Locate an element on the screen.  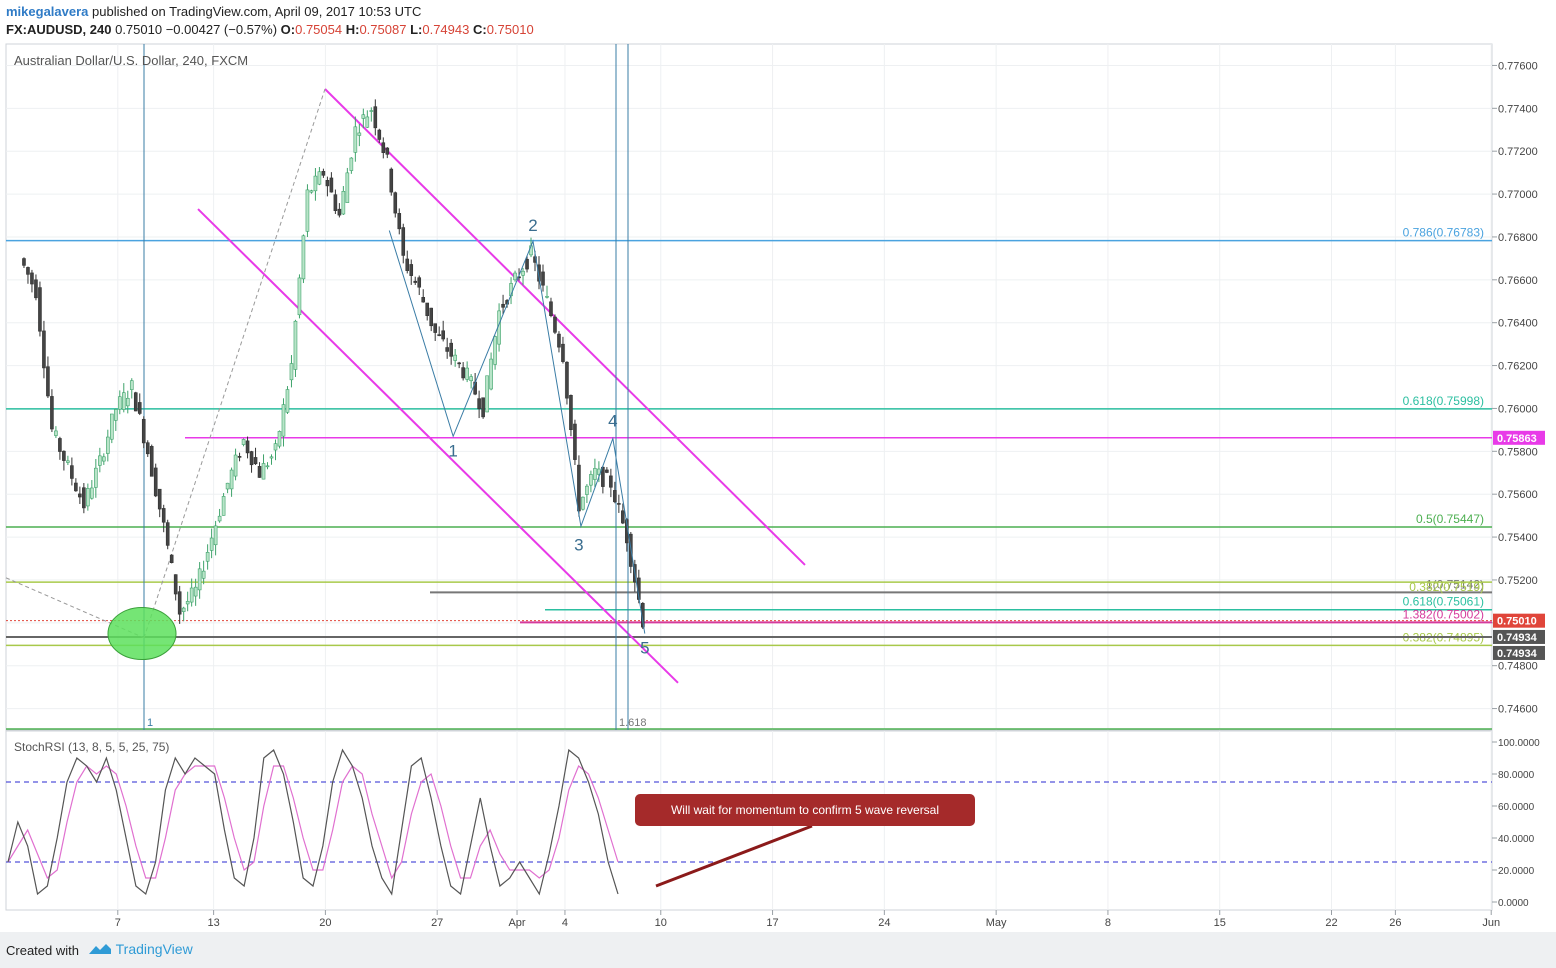
y-tick-label: 0.77000 is located at coordinates (1518, 195).